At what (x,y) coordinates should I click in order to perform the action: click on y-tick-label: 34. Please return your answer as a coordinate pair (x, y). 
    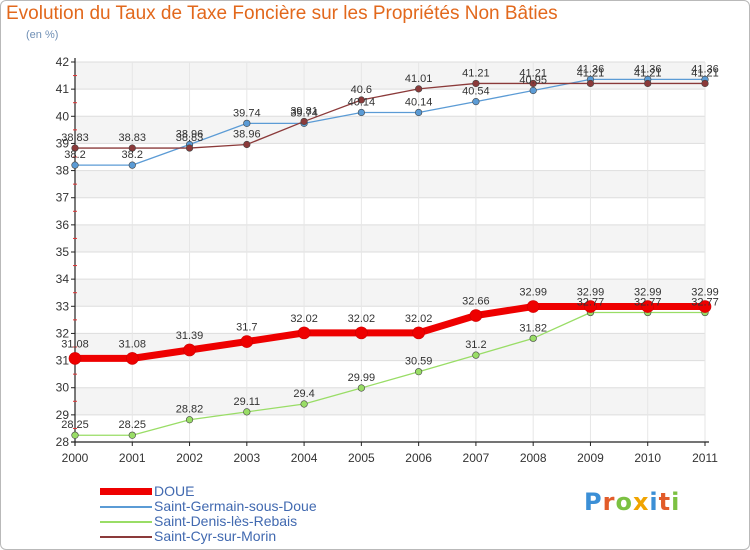
    Looking at the image, I should click on (63, 279).